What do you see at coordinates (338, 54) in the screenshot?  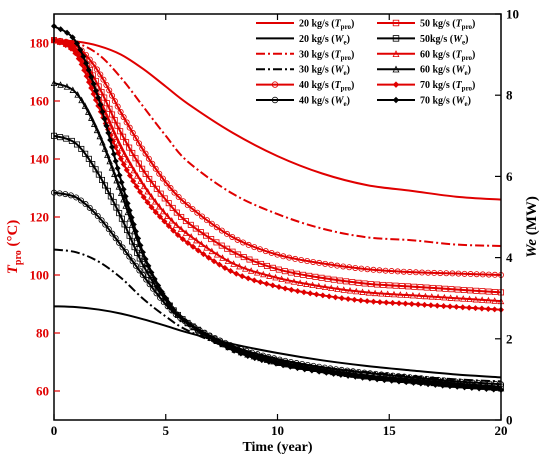 I see `legend-label-var: T` at bounding box center [338, 54].